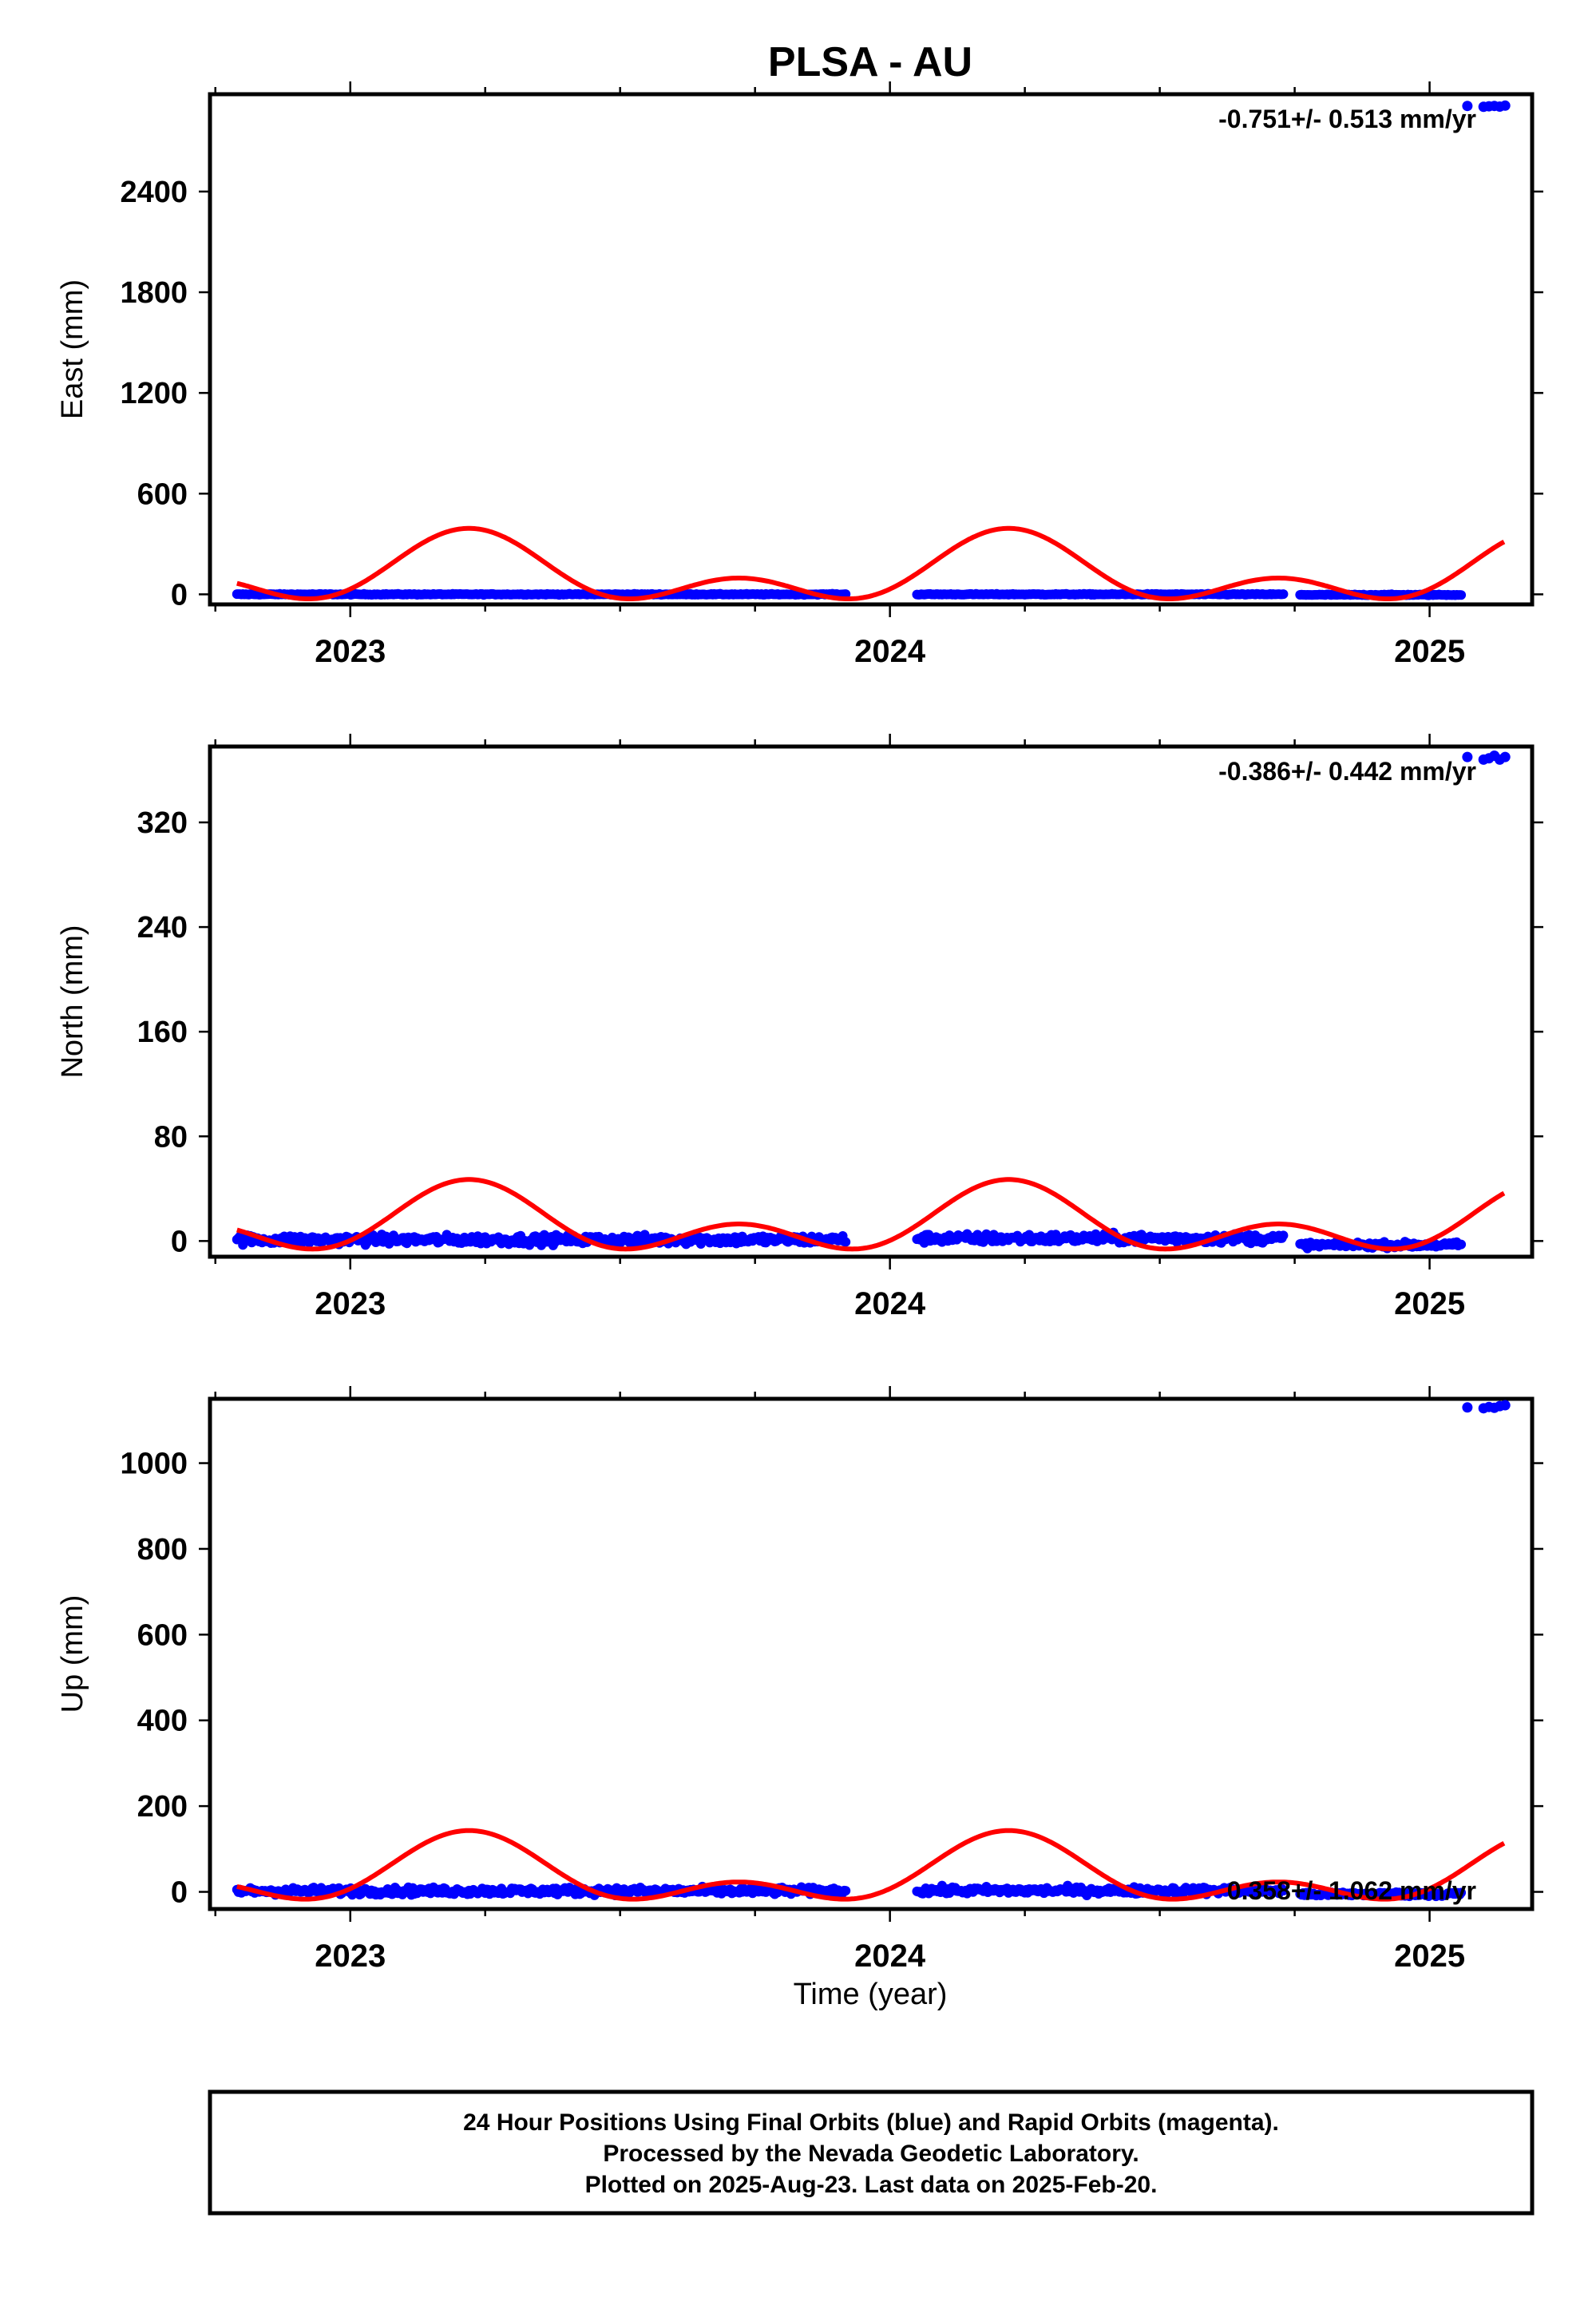  Describe the element at coordinates (1351, 1891) in the screenshot. I see `rate-label: 0.358+/- 1.062 mm/yr` at that location.